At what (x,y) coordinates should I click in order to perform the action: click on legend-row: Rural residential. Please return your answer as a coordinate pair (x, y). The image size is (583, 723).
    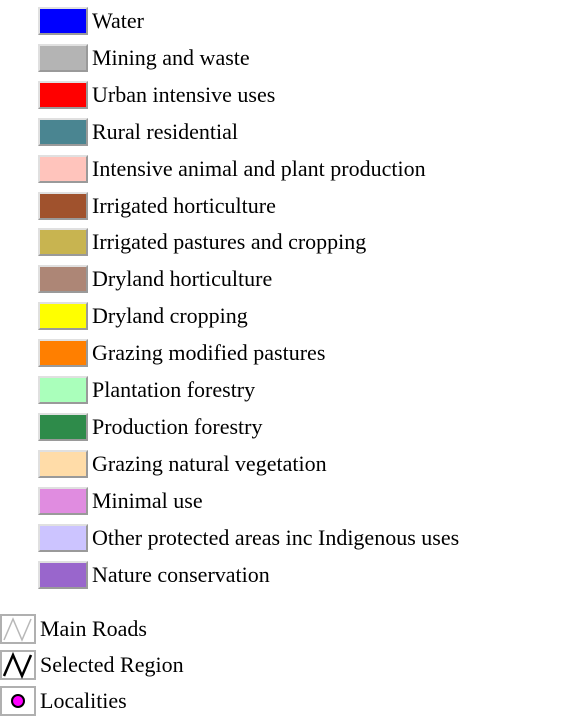
    Looking at the image, I should click on (138, 132).